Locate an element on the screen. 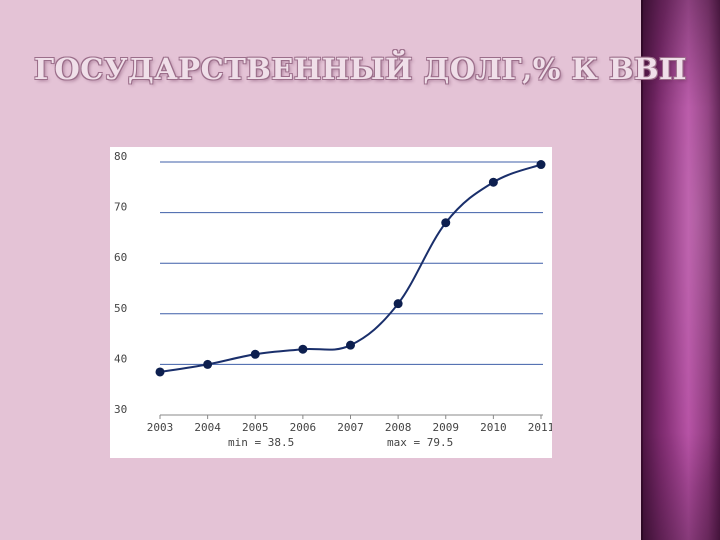 The image size is (720, 540). x-tick-labels: 2003 2004 2005 2006 2007 2008 2009 2010 2011 is located at coordinates (350, 424).